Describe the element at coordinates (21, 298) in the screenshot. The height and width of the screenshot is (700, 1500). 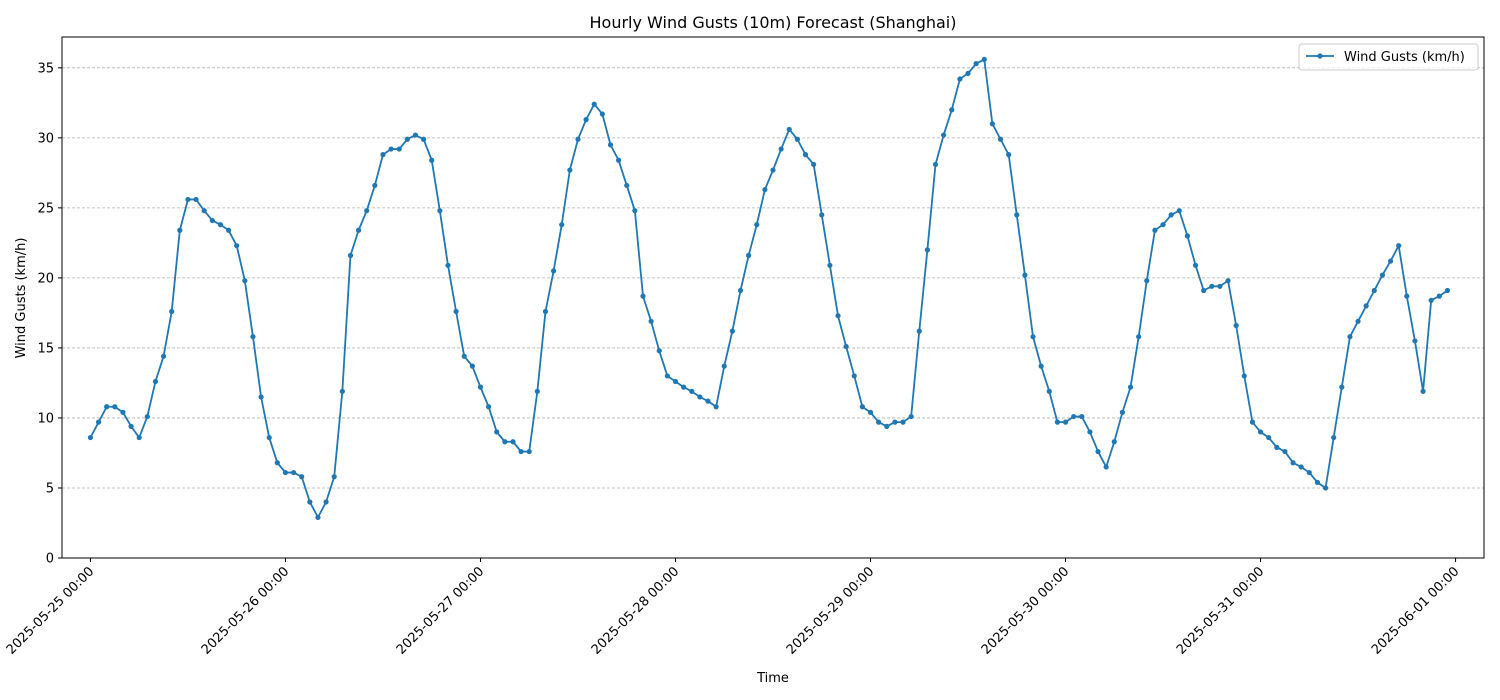
I see `y-axis-label: Wind Gusts (km/h)` at that location.